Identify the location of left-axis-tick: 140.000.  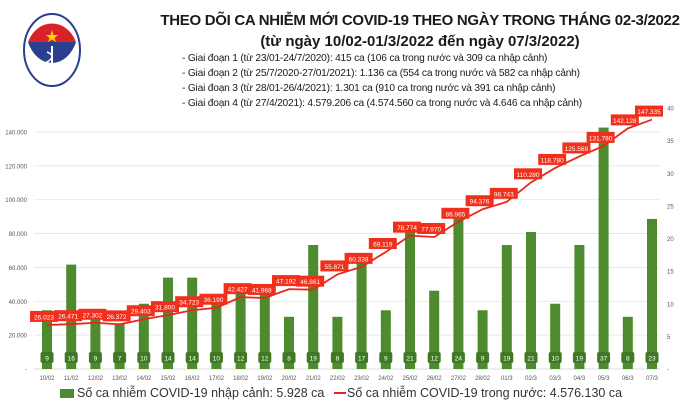
(16, 134).